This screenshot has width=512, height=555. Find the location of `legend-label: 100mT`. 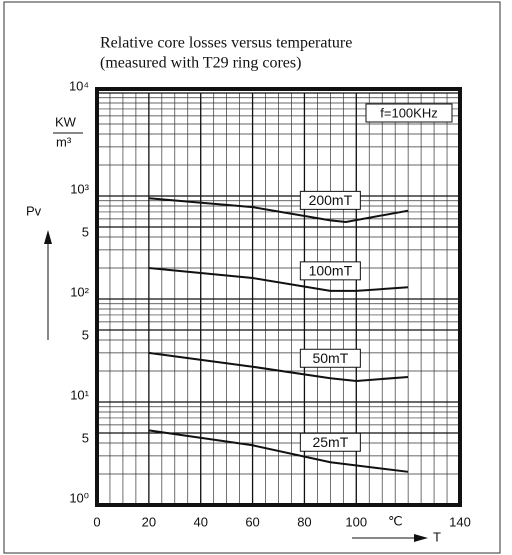

legend-label: 100mT is located at coordinates (331, 271).